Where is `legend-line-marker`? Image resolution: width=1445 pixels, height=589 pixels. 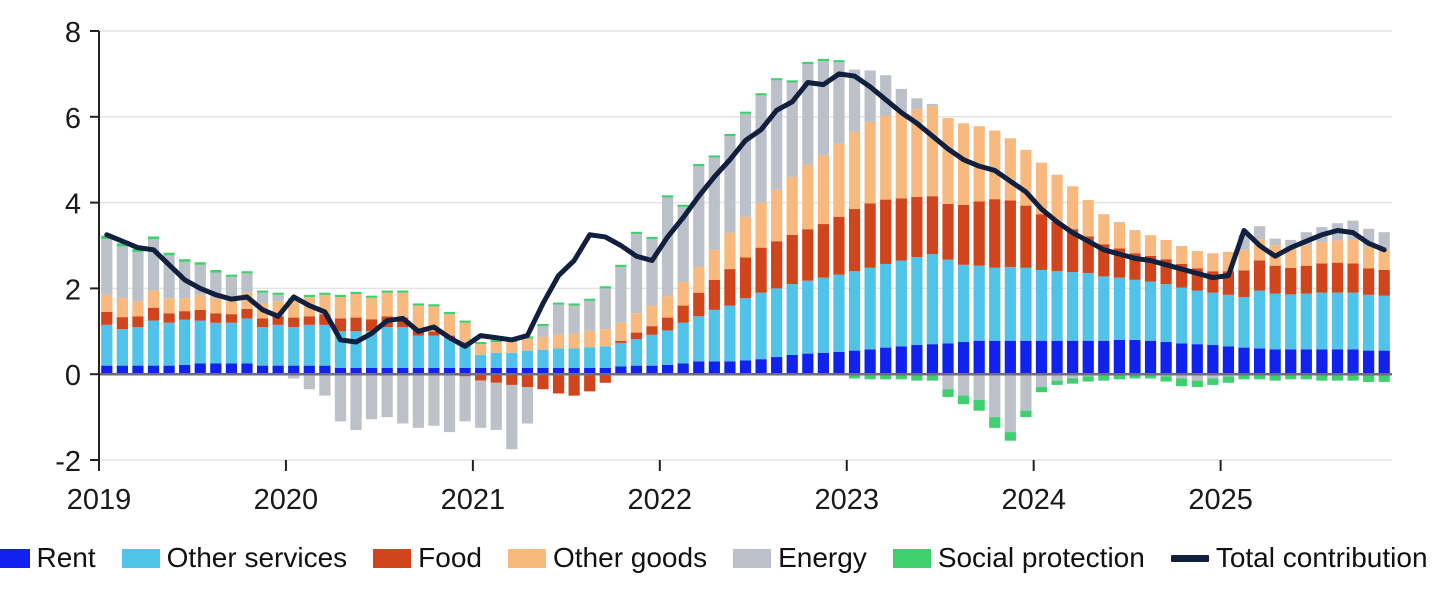
legend-line-marker is located at coordinates (1189, 558).